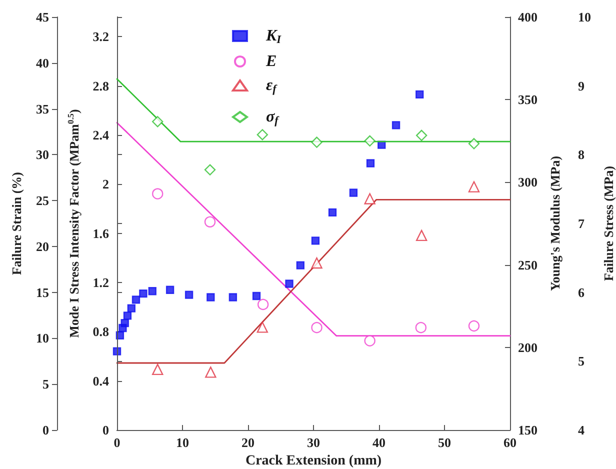 This screenshot has width=616, height=469. I want to click on y2-tick-label: 7, so click(581, 223).